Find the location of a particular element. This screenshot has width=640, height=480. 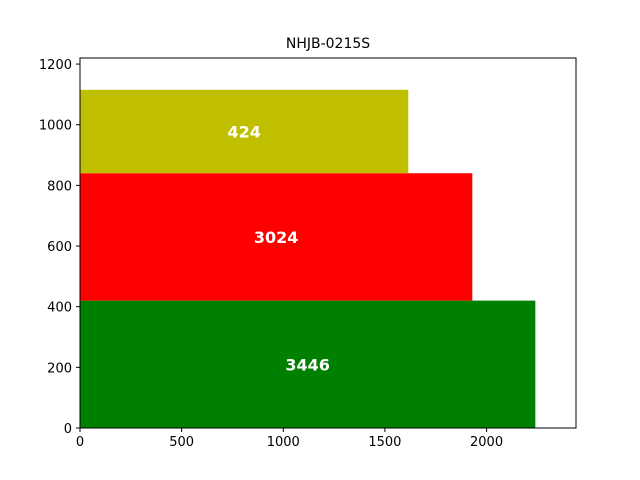

bar-label-2: 424 is located at coordinates (243, 132).